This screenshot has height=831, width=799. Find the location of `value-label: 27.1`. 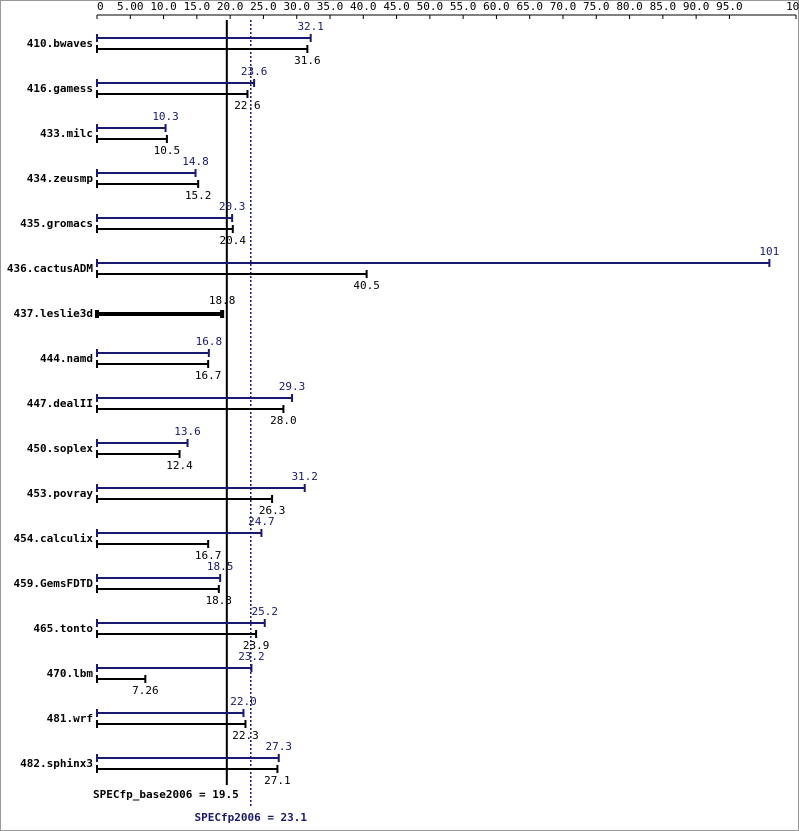

value-label: 27.1 is located at coordinates (277, 780).